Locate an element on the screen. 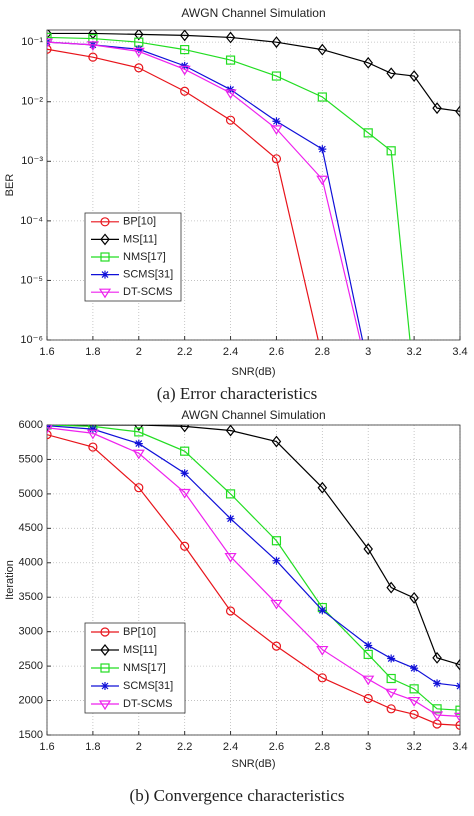 Image resolution: width=474 pixels, height=816 pixels. legend-label: BP[10] is located at coordinates (139, 632).